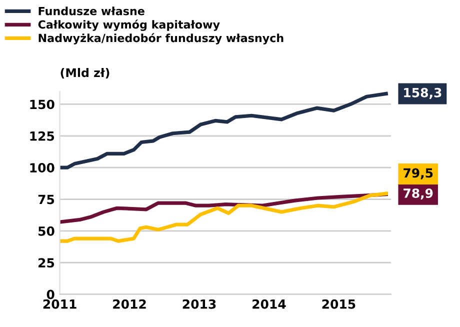 This screenshot has width=460, height=327. I want to click on text: 79,5, so click(418, 174).